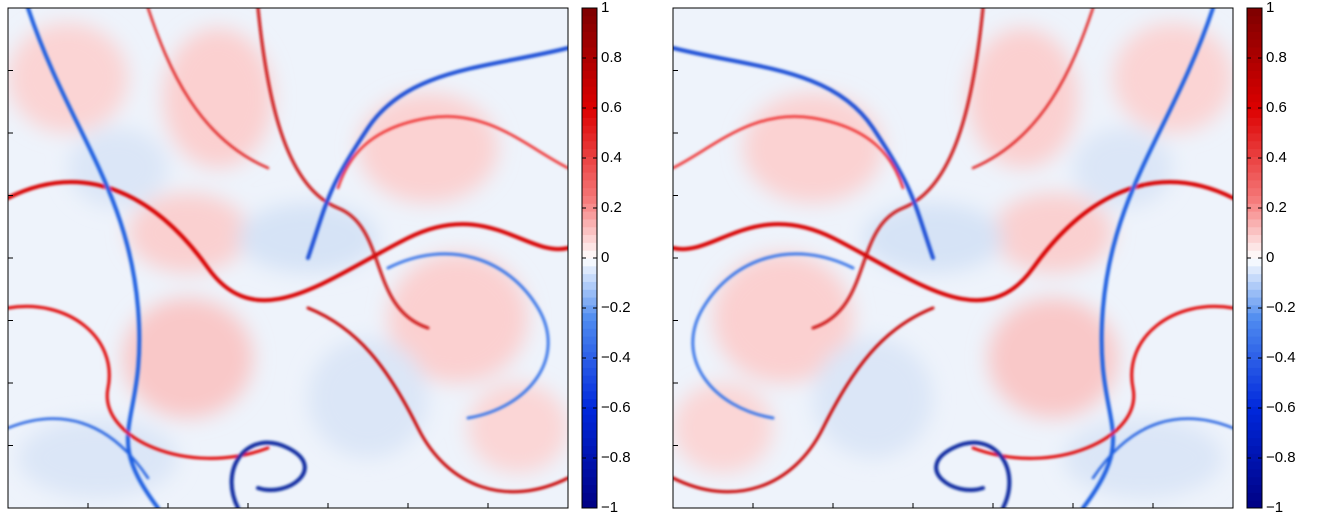 The height and width of the screenshot is (517, 1330). Describe the element at coordinates (1276, 207) in the screenshot. I see `colorbar-tick-label: 0.2` at that location.